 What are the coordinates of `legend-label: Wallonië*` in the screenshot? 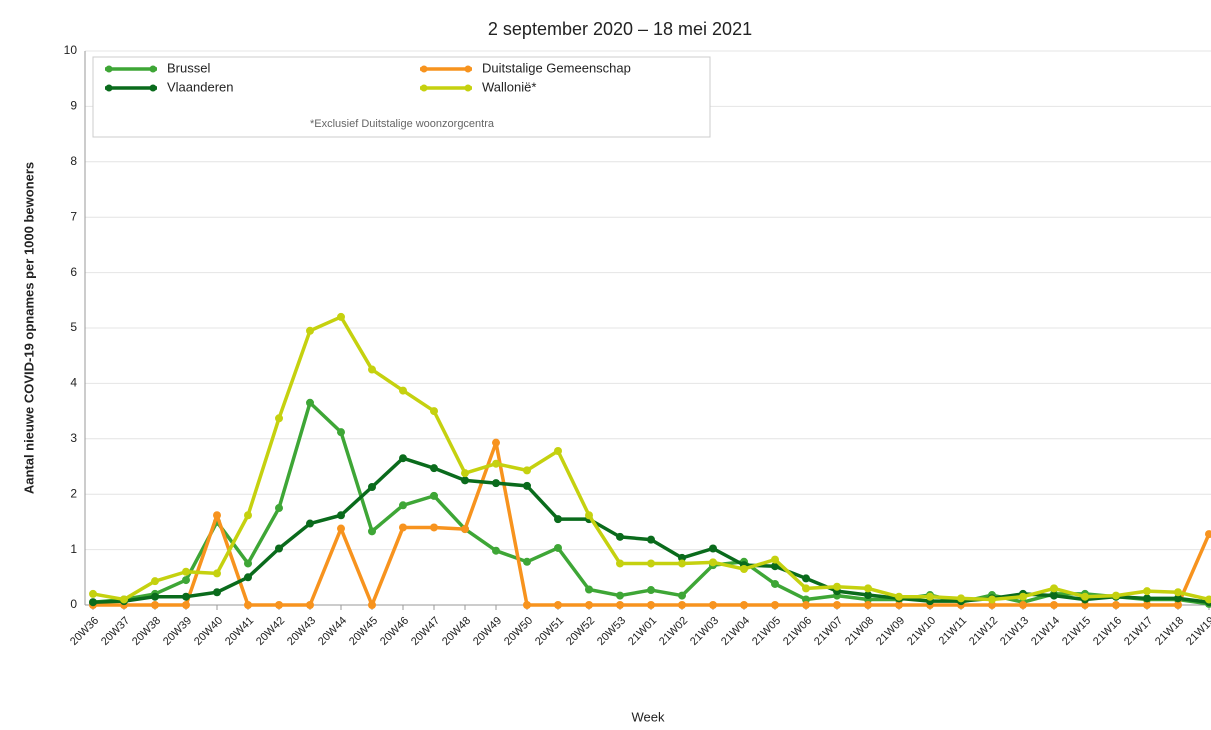 It's located at (509, 86).